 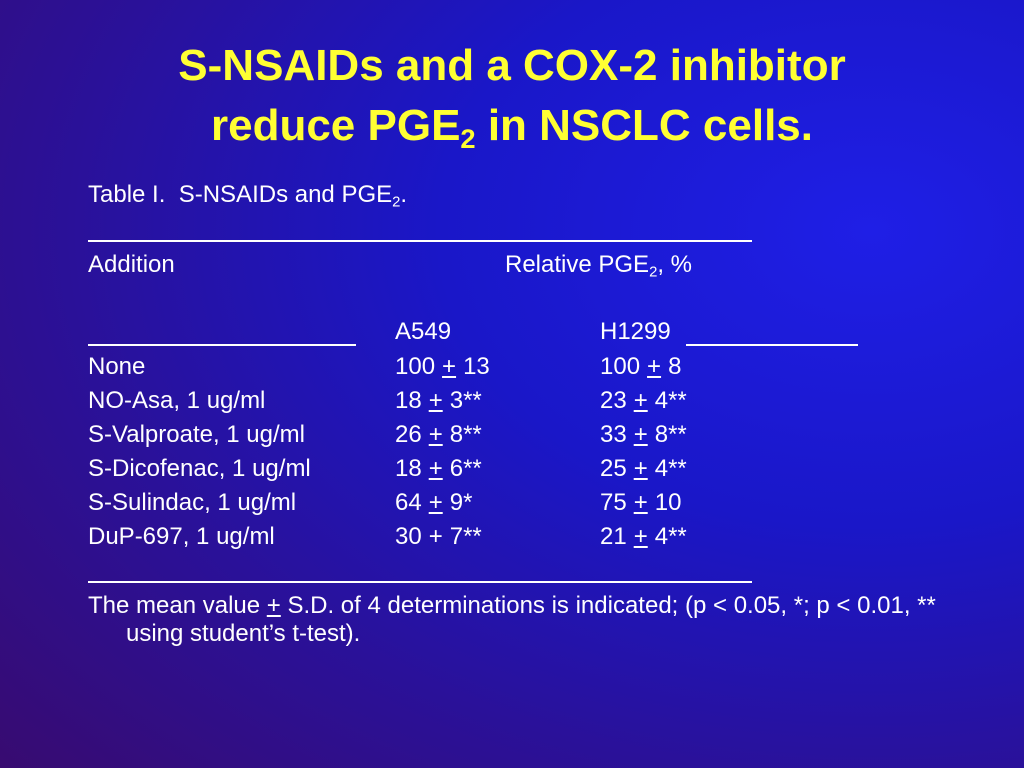 What do you see at coordinates (512, 65) in the screenshot?
I see `title-line: S-NSAIDs and a COX-2 inhibitor` at bounding box center [512, 65].